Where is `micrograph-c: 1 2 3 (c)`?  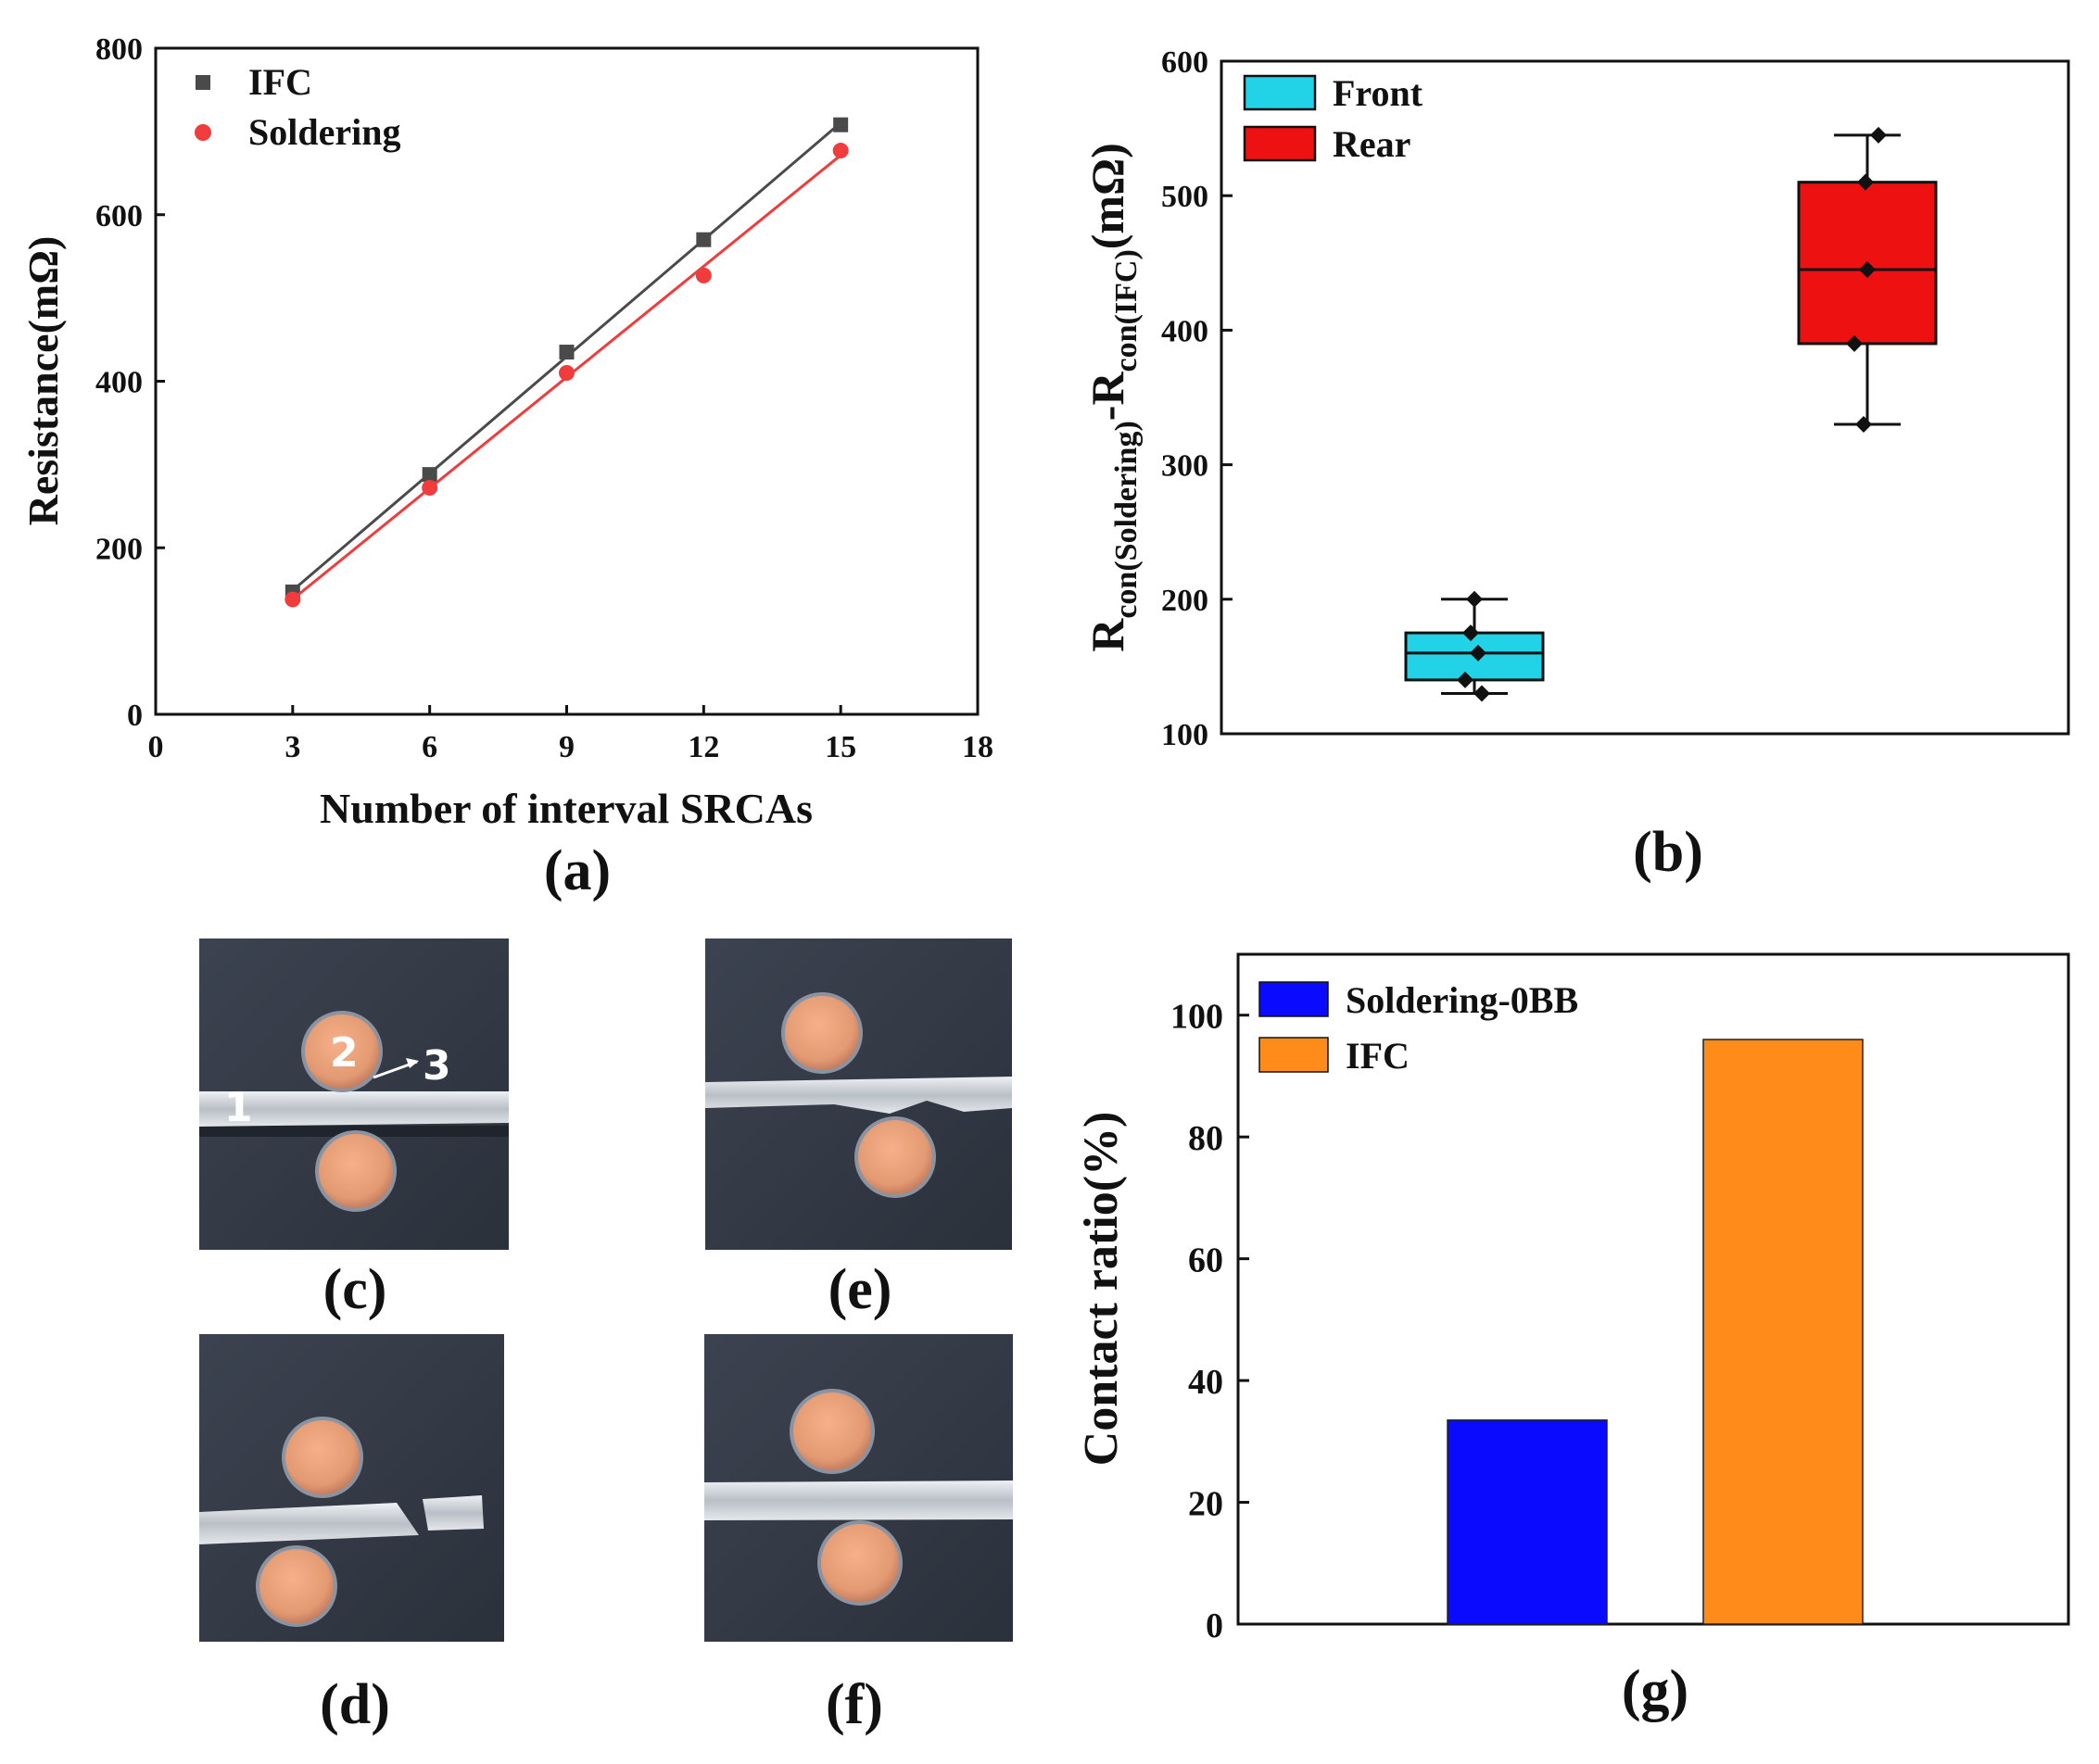 micrograph-c: 1 2 3 (c) is located at coordinates (354, 1130).